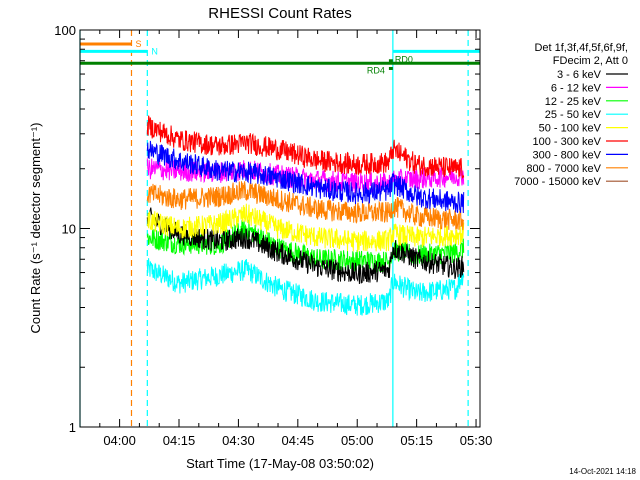  What do you see at coordinates (305, 228) in the screenshot?
I see `series-line-50-100-kev` at bounding box center [305, 228].